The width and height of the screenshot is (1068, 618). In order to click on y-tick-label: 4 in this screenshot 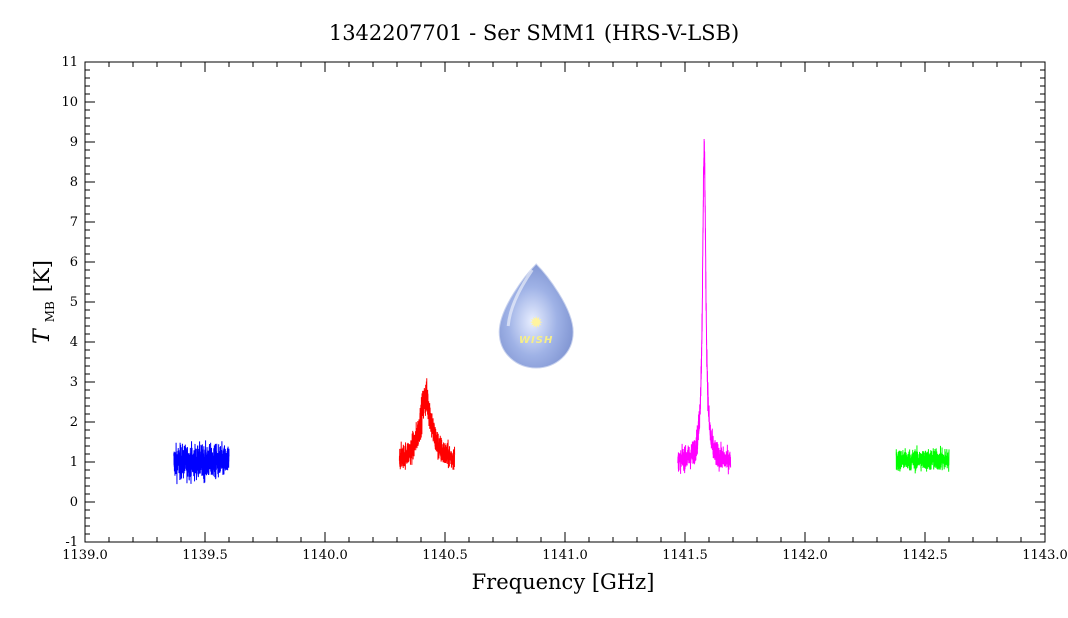, I will do `click(74, 342)`.